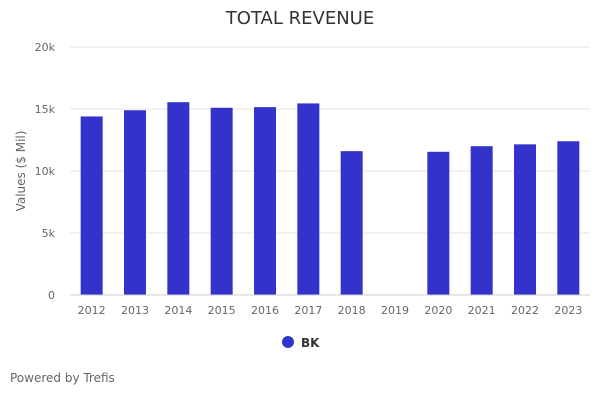 This screenshot has height=400, width=600. I want to click on y-axis-title: Values ($ Mil), so click(21, 171).